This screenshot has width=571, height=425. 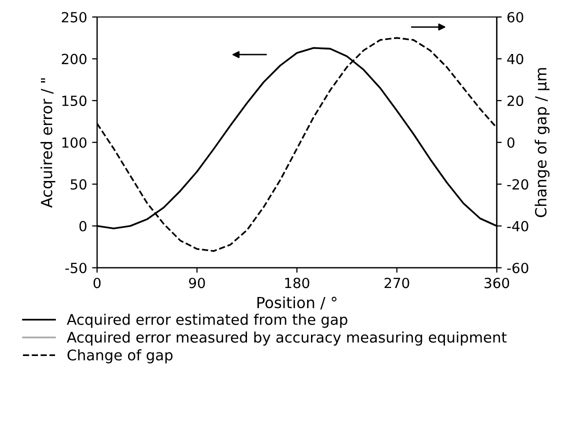 What do you see at coordinates (48, 143) in the screenshot?
I see `y-axis-title: Acquired error / "` at bounding box center [48, 143].